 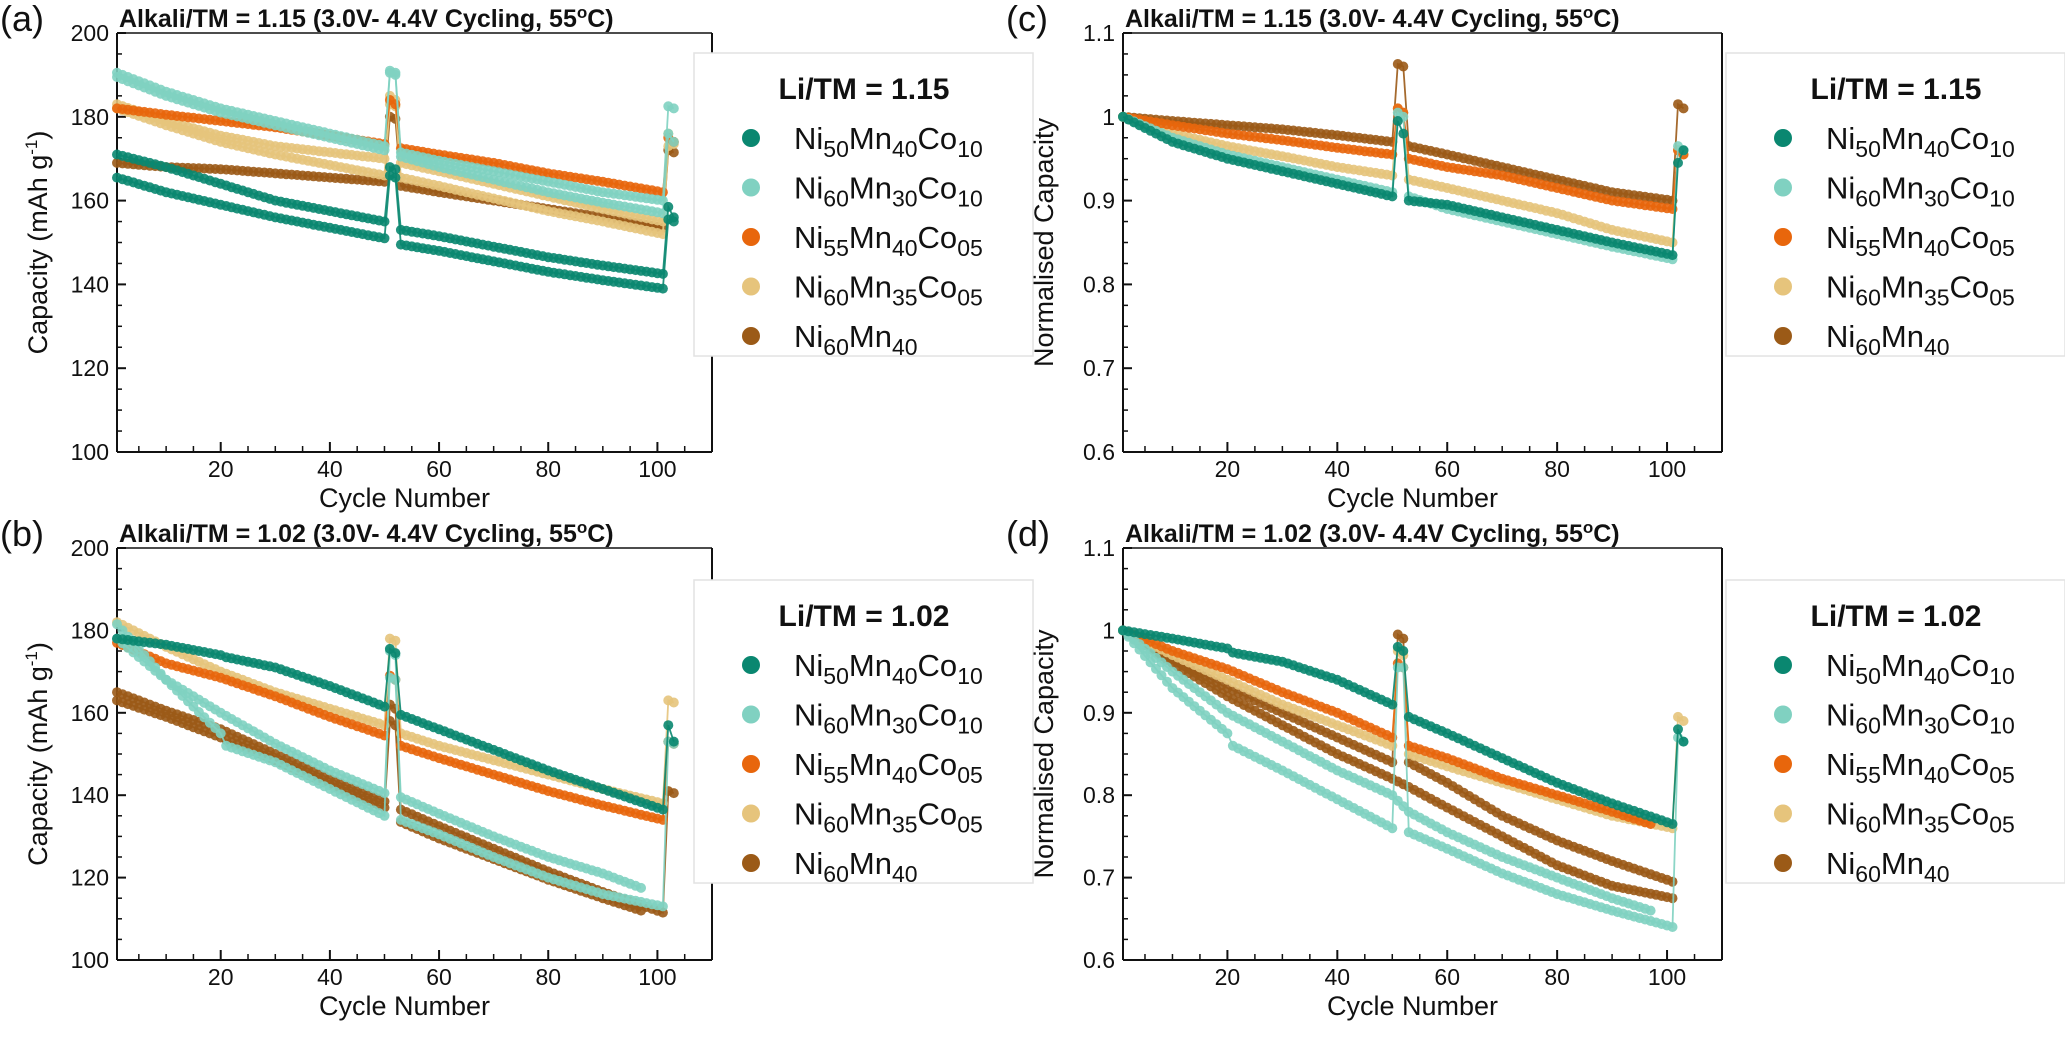 I want to click on plot-area, so click(x=1403, y=778).